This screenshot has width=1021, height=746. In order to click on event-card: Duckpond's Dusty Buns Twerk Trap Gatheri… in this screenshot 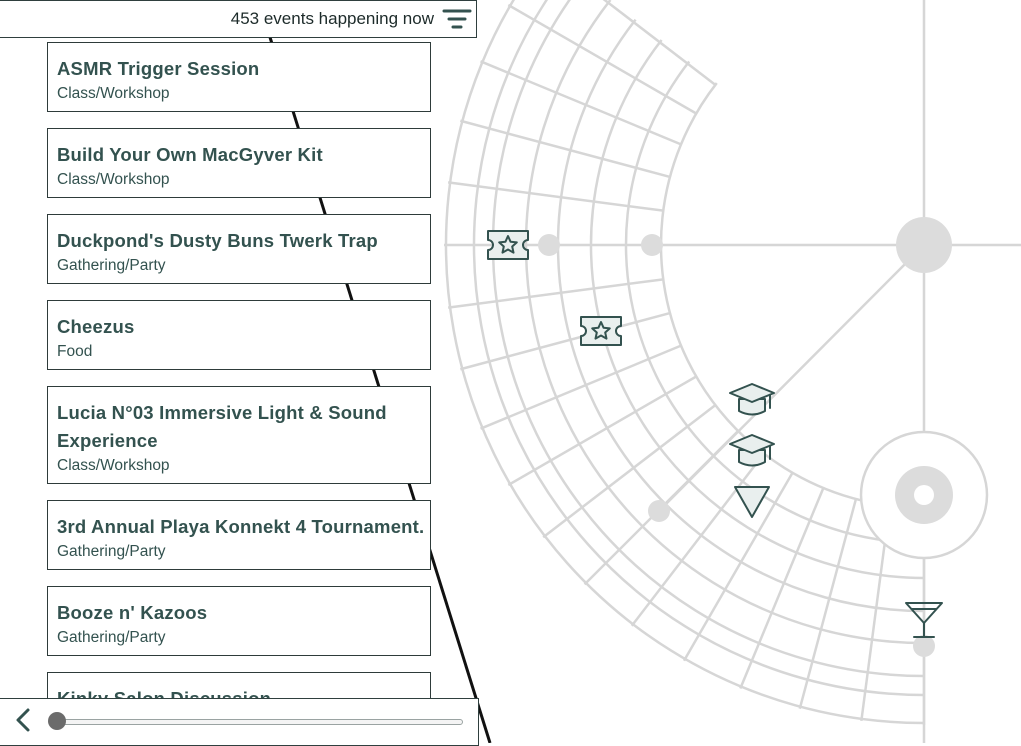, I will do `click(239, 249)`.